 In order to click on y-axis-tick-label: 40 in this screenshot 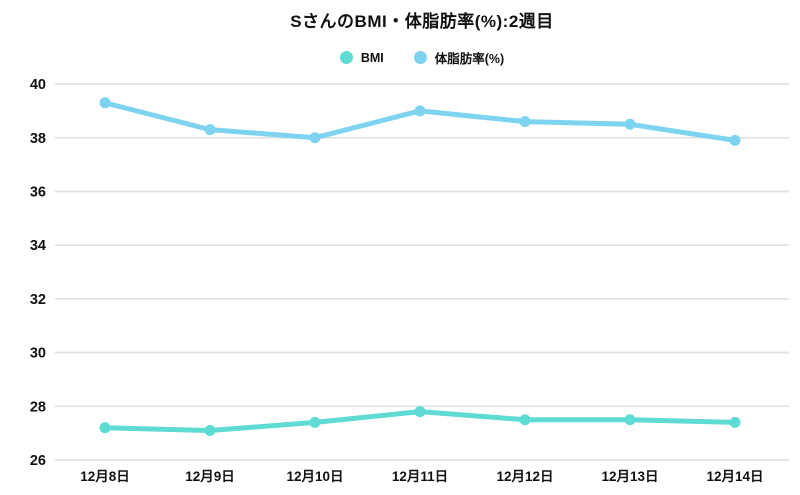, I will do `click(38, 85)`.